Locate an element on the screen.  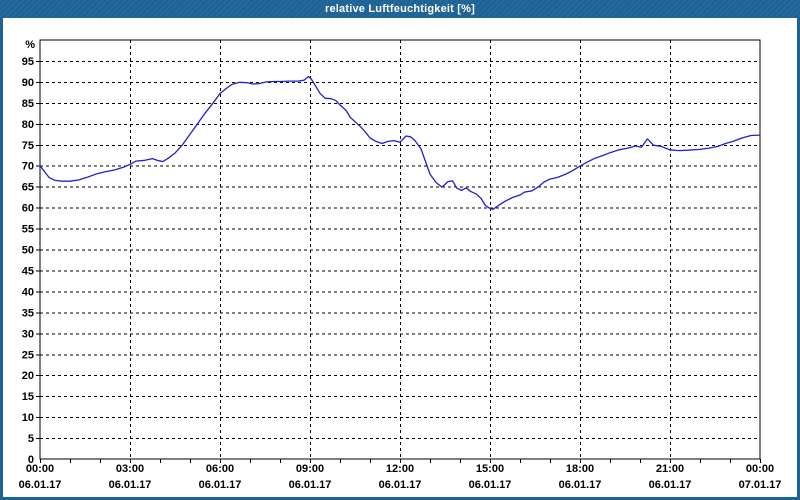
svg-text: 12:00 is located at coordinates (400, 469).